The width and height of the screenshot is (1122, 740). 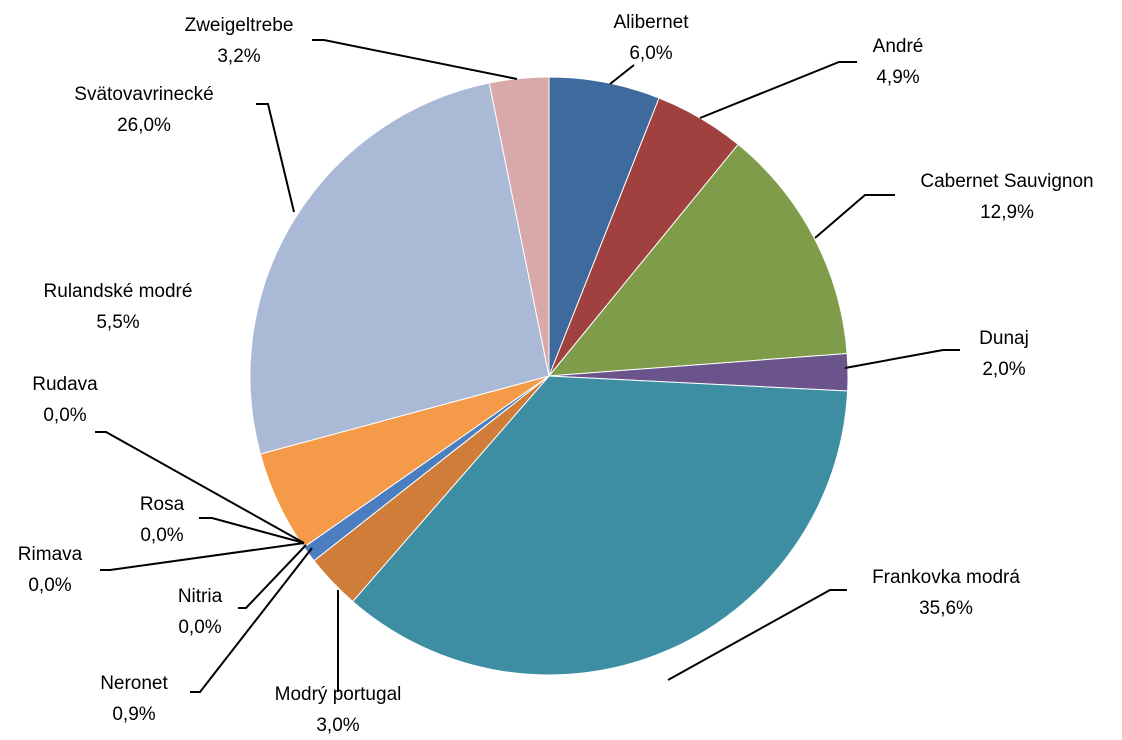 What do you see at coordinates (64, 415) in the screenshot?
I see `slice-percent-rudava: 0,0%` at bounding box center [64, 415].